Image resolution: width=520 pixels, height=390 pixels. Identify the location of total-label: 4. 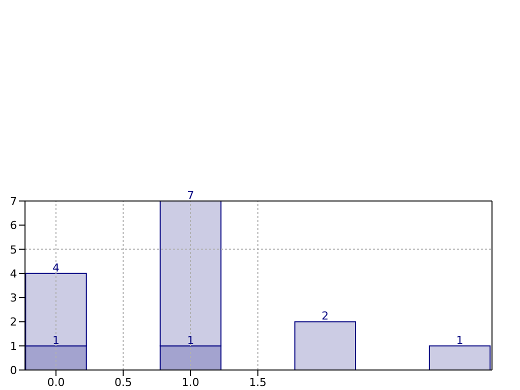
(56, 267).